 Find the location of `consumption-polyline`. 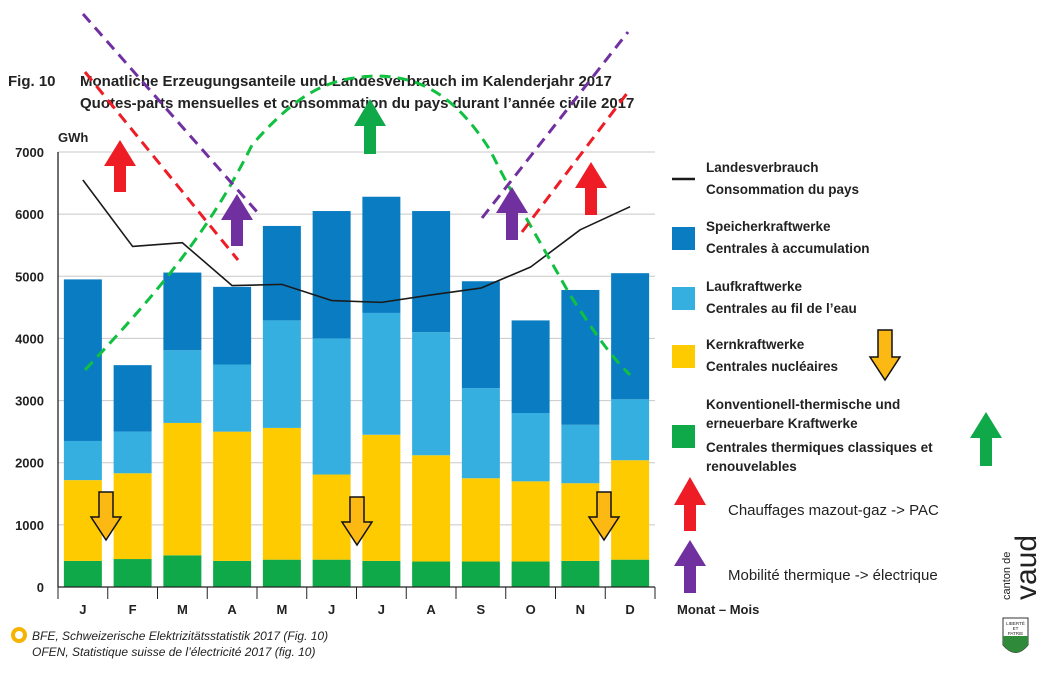

consumption-polyline is located at coordinates (356, 241).